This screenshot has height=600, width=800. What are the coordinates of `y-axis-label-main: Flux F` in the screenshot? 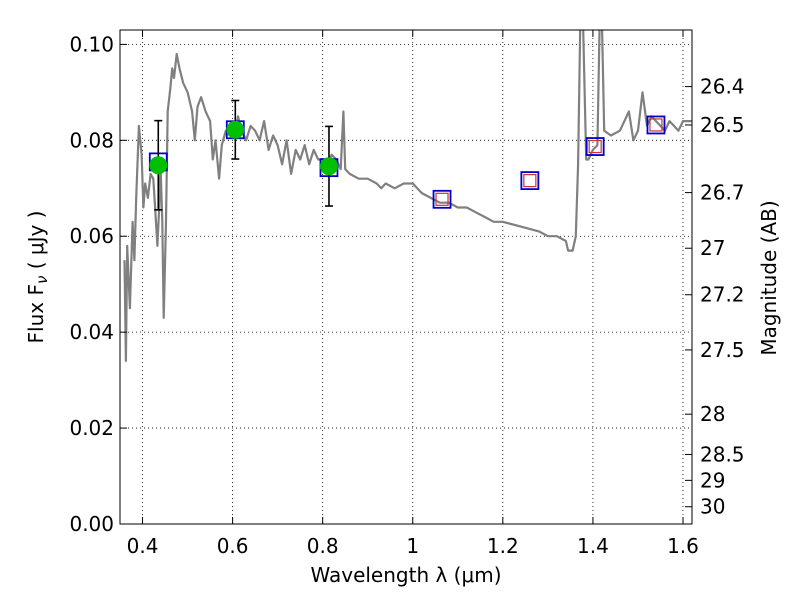 It's located at (36, 313).